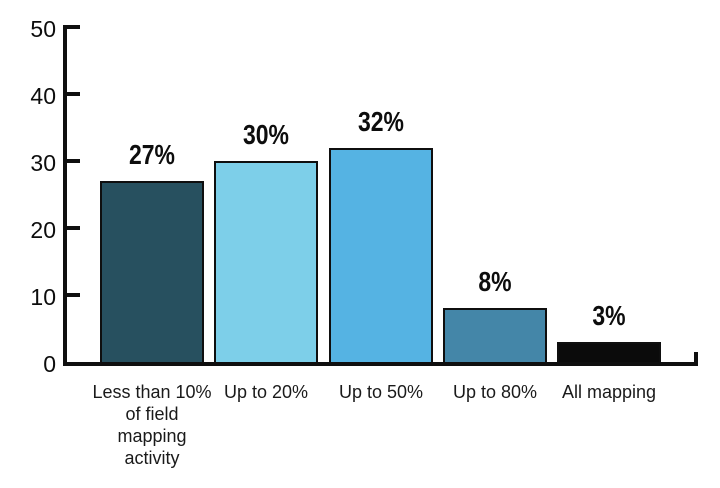 This screenshot has width=720, height=488. Describe the element at coordinates (609, 392) in the screenshot. I see `category-label: All mapping` at that location.